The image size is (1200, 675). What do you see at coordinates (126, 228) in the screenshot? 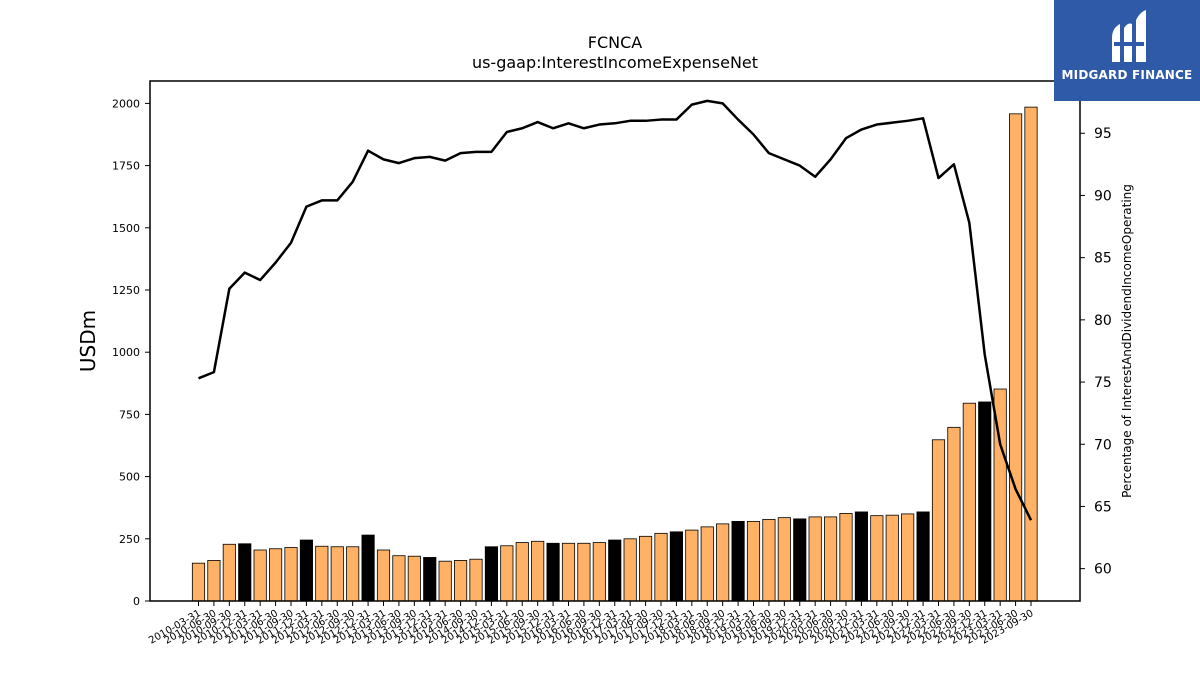
I see `y-tick-label: 1500` at bounding box center [126, 228].